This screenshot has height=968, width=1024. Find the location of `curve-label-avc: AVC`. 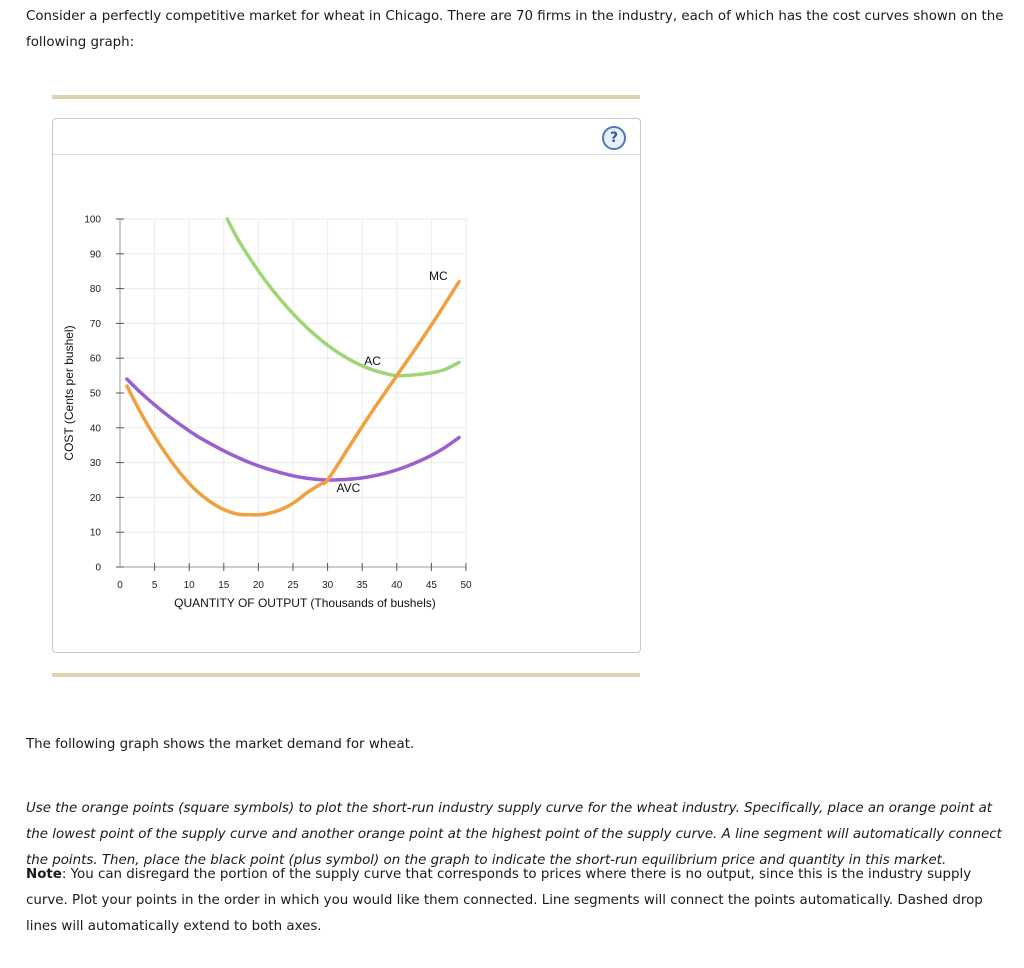

curve-label-avc: AVC is located at coordinates (348, 488).